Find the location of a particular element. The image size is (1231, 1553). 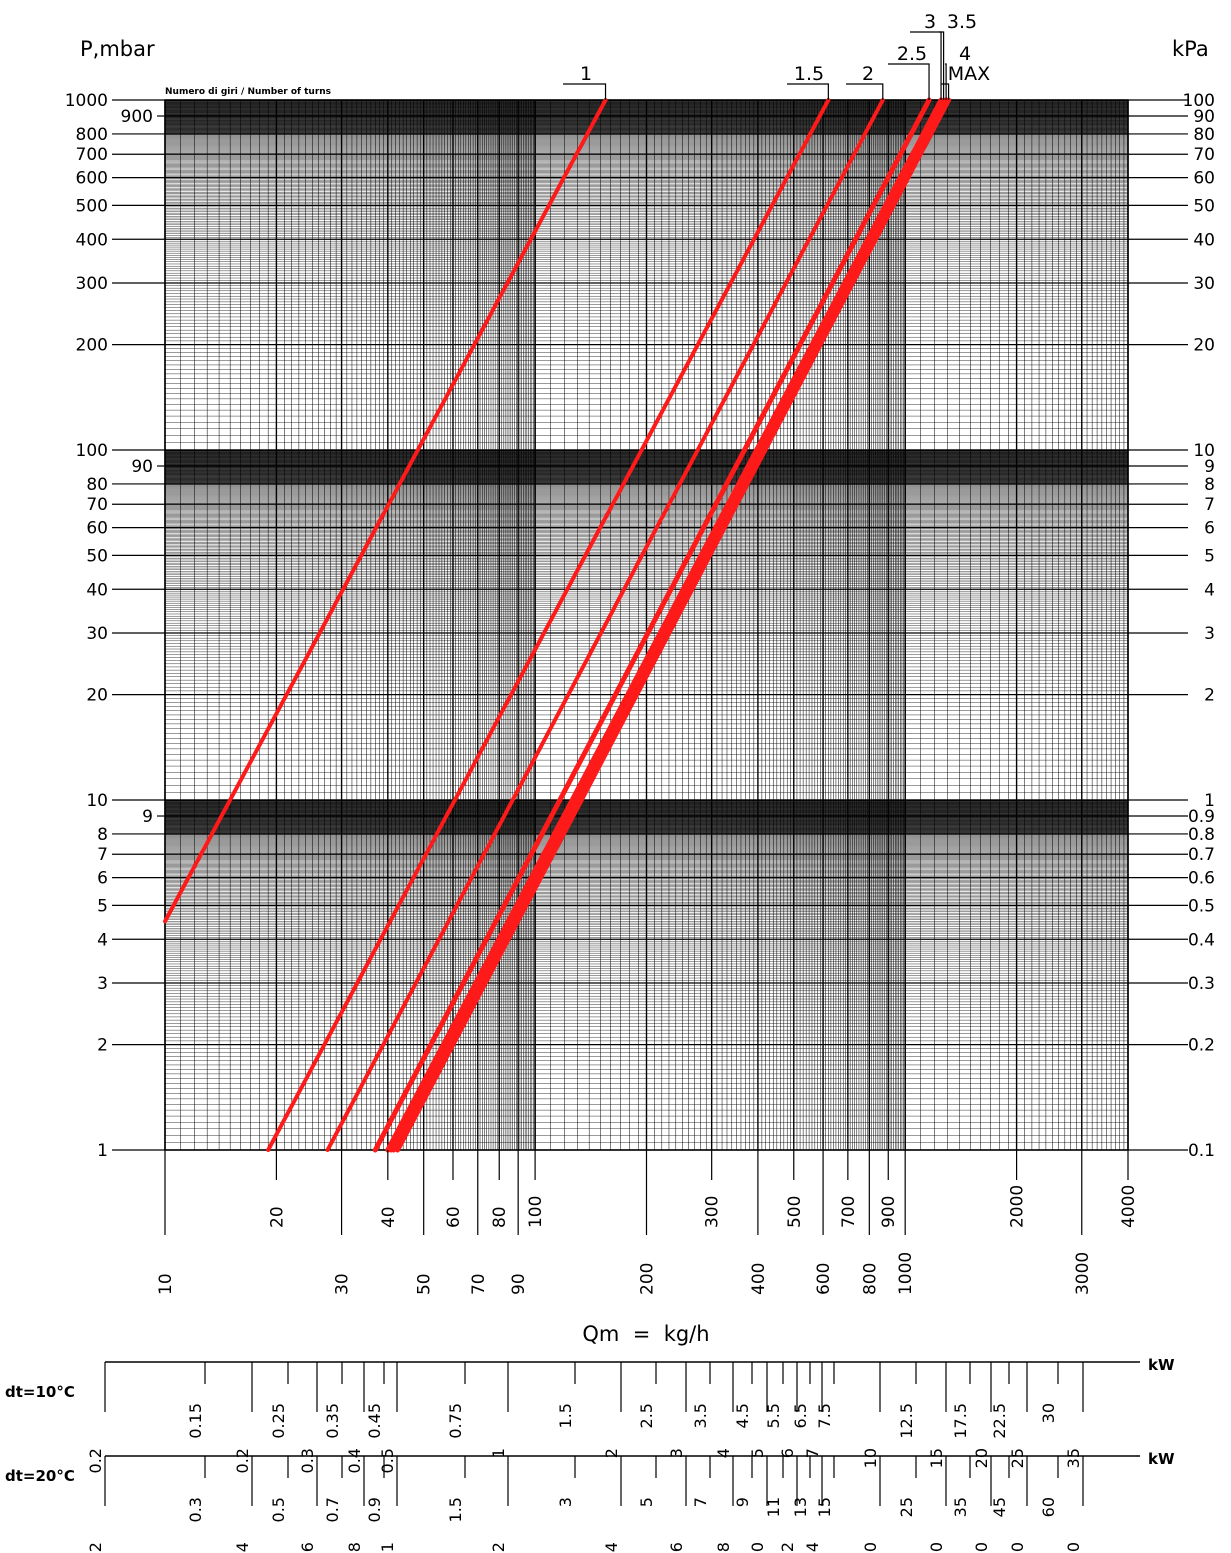

y-tick-label: 300 is located at coordinates (92, 284).